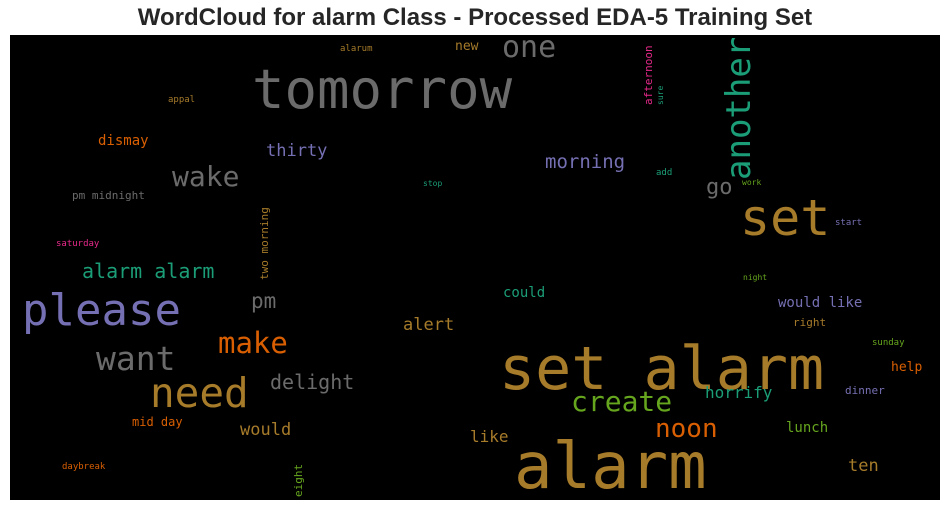 The height and width of the screenshot is (511, 950). Describe the element at coordinates (863, 466) in the screenshot. I see `word-ten: ten` at that location.